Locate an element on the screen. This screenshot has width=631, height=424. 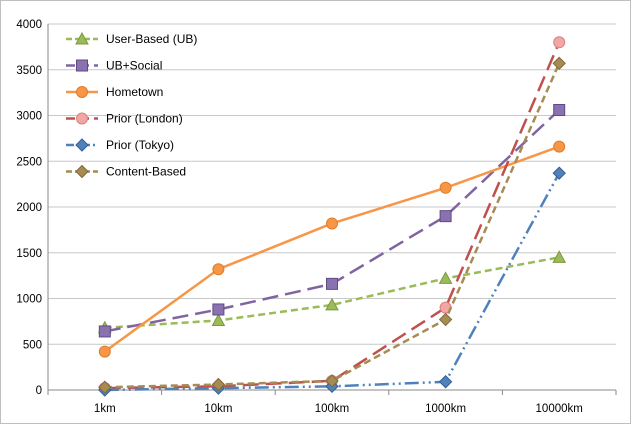
y-tick-label: 3000 is located at coordinates (29, 117).